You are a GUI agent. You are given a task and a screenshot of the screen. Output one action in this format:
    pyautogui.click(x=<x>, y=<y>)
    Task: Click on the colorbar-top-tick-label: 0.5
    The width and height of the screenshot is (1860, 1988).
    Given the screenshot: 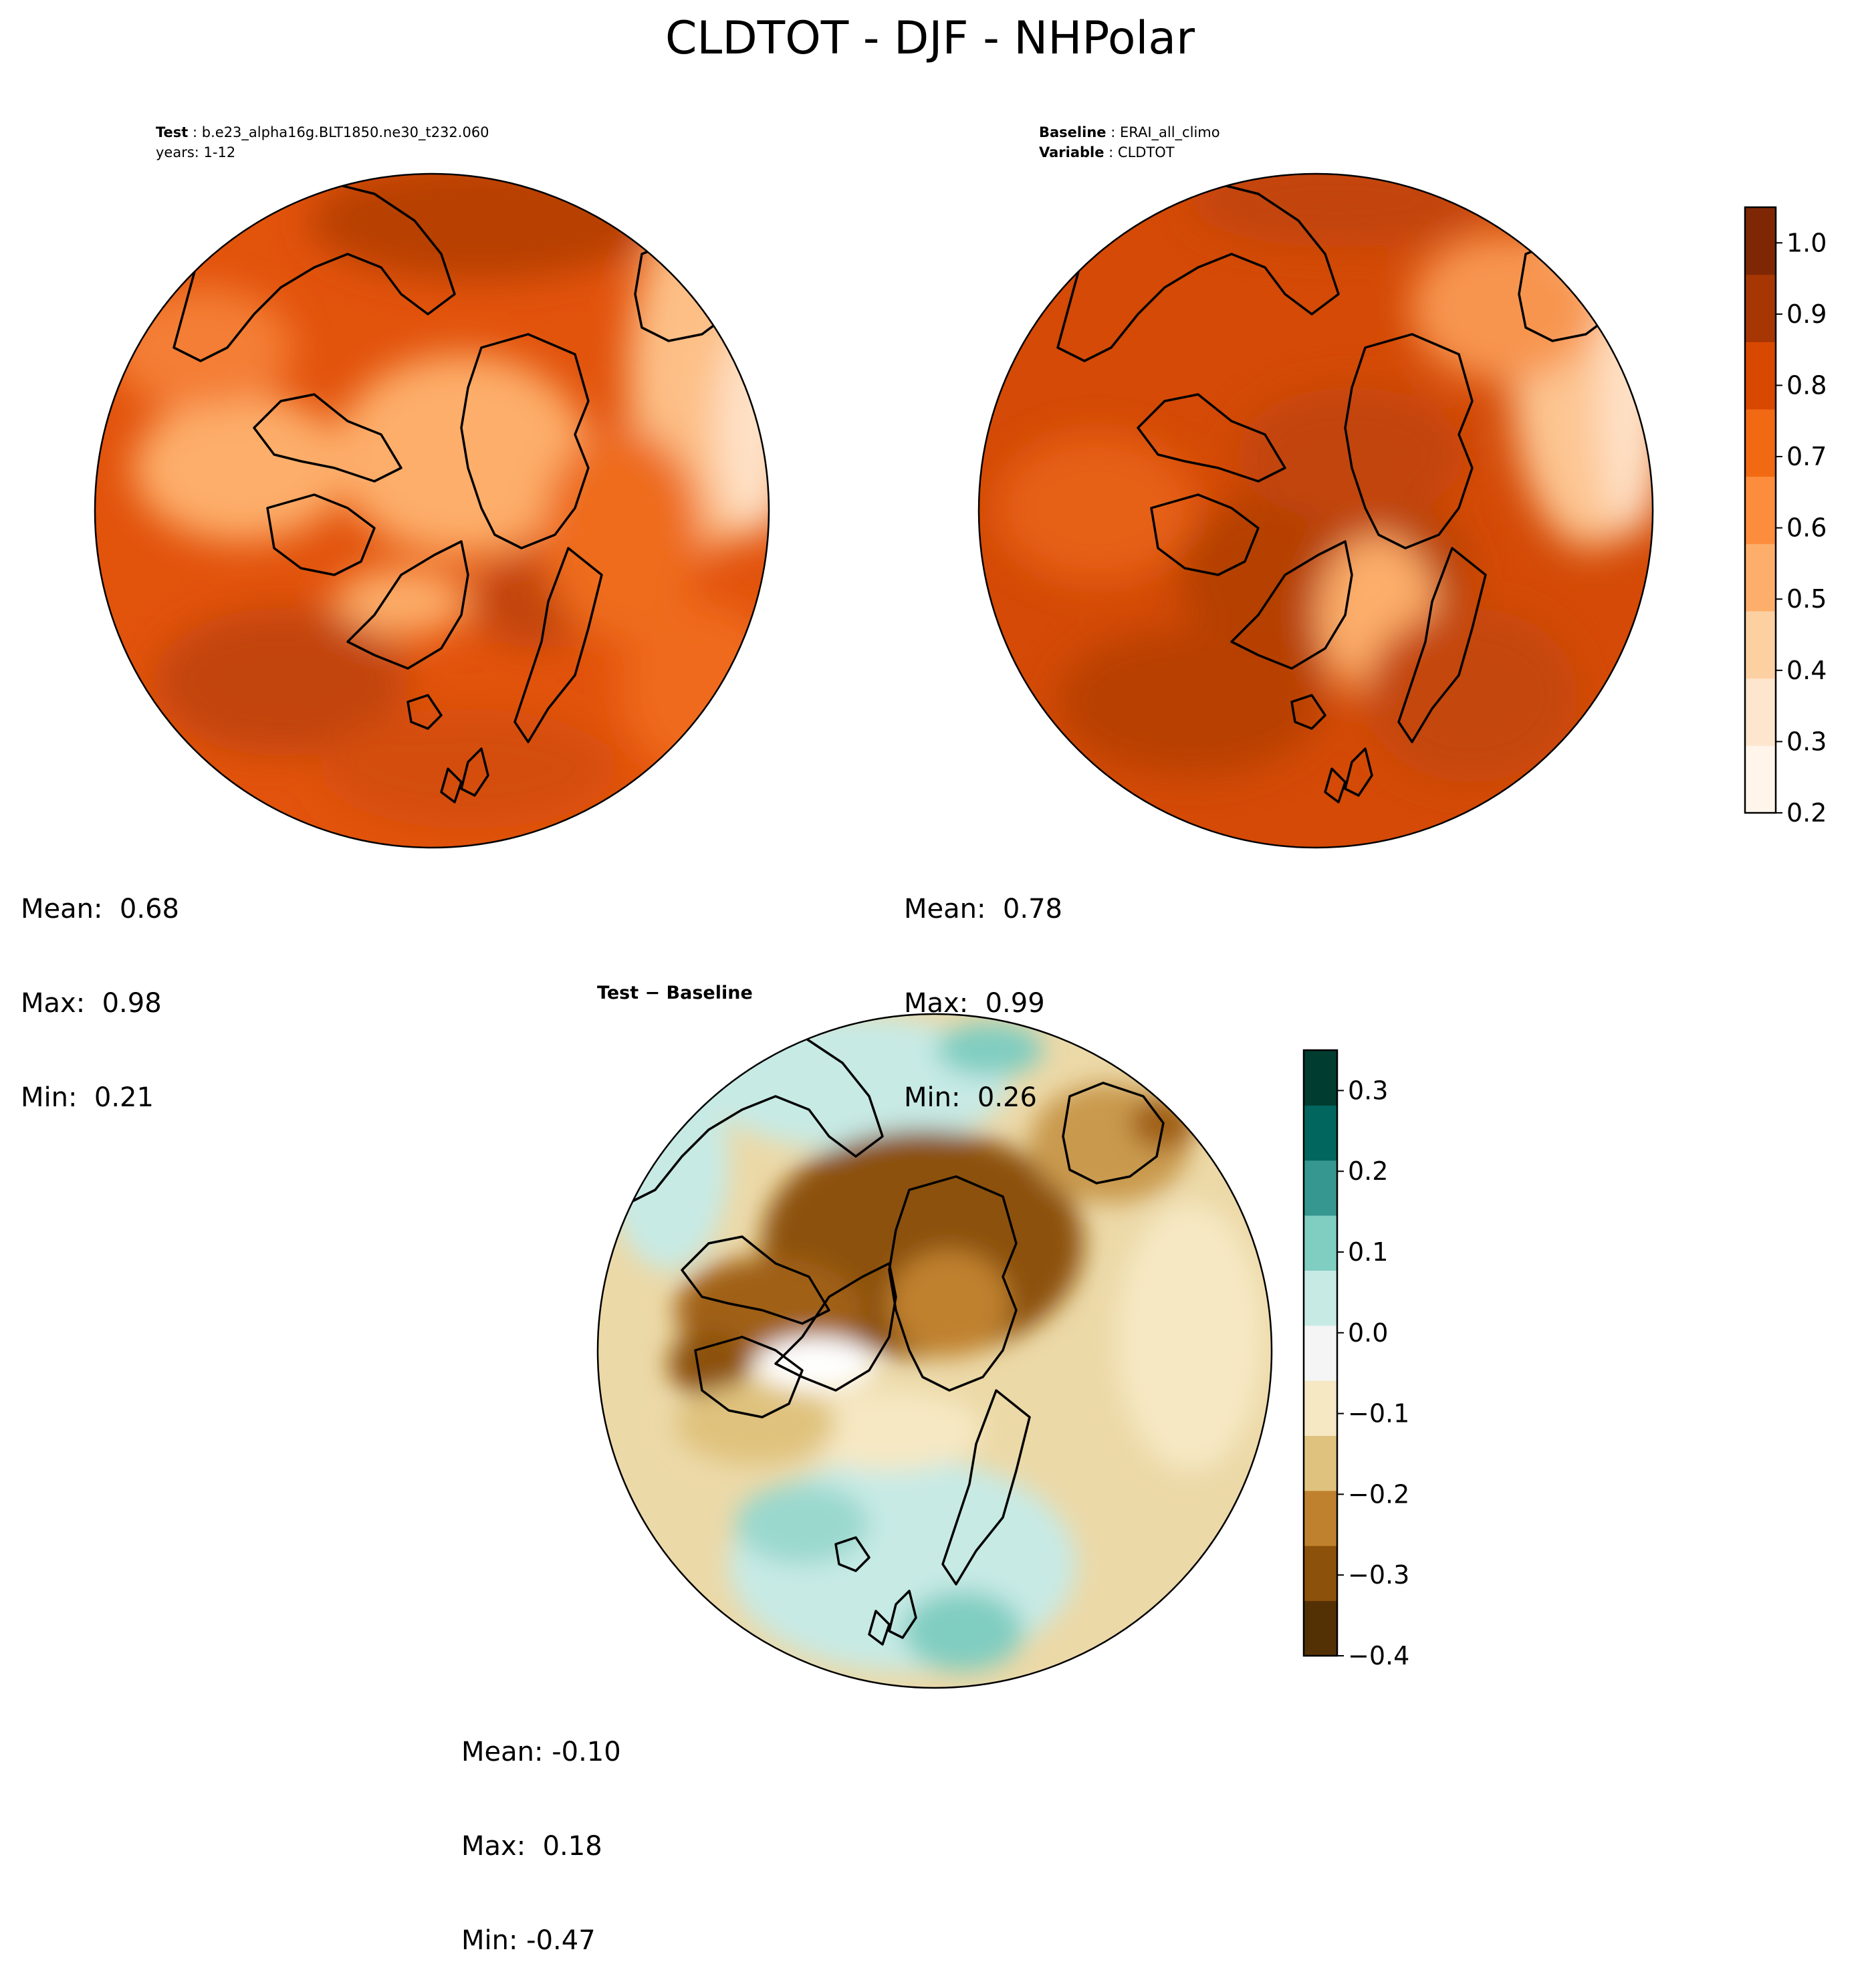 What is the action you would take?
    pyautogui.click(x=1806, y=599)
    